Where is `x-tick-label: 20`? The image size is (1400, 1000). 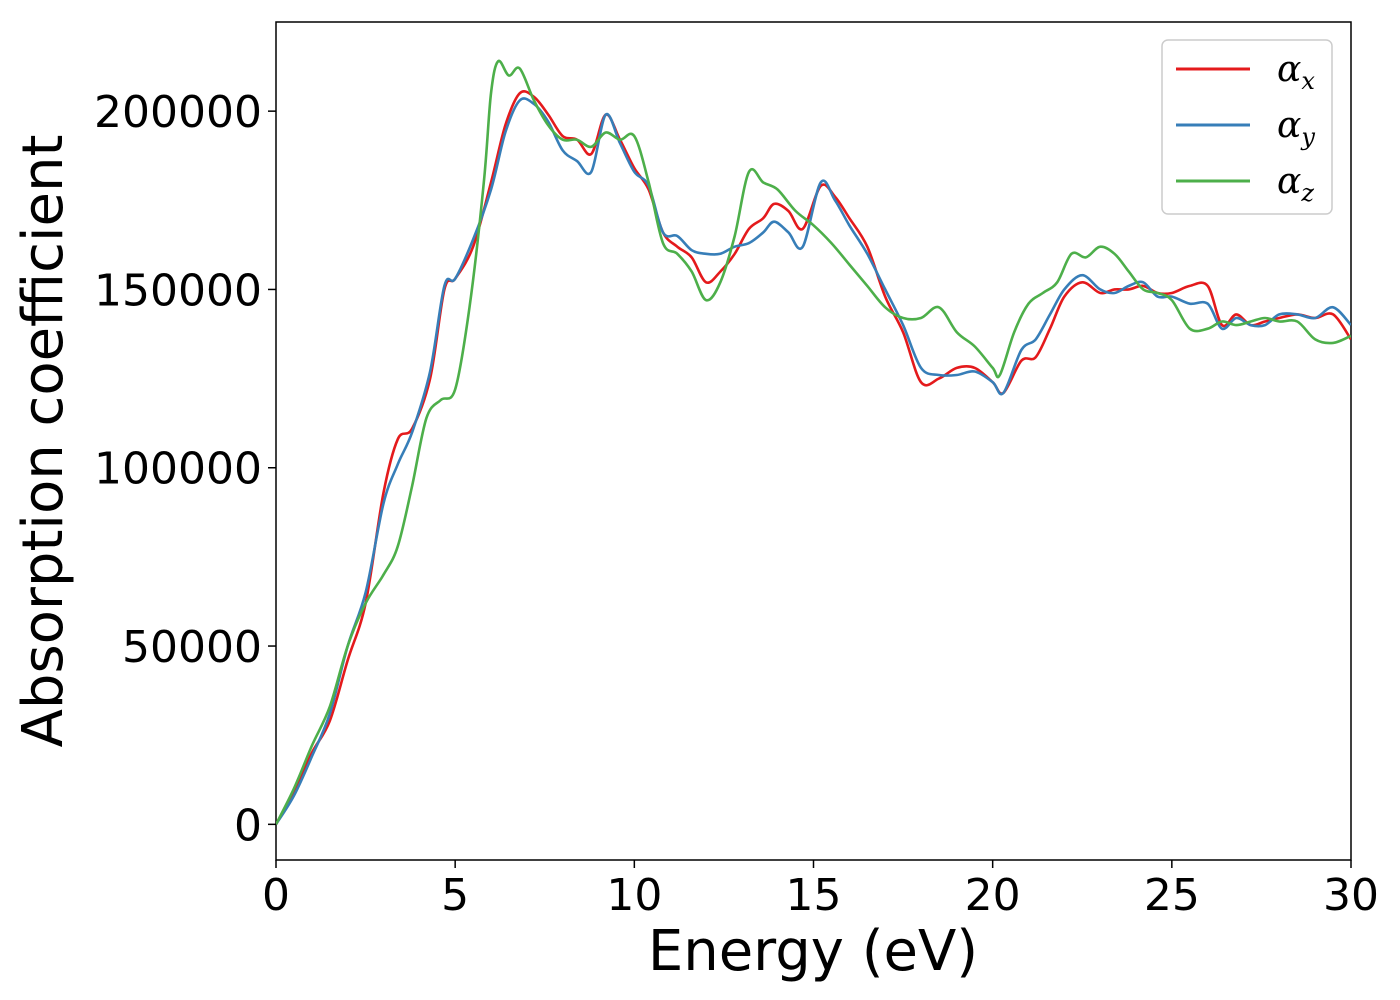 x-tick-label: 20 is located at coordinates (993, 895).